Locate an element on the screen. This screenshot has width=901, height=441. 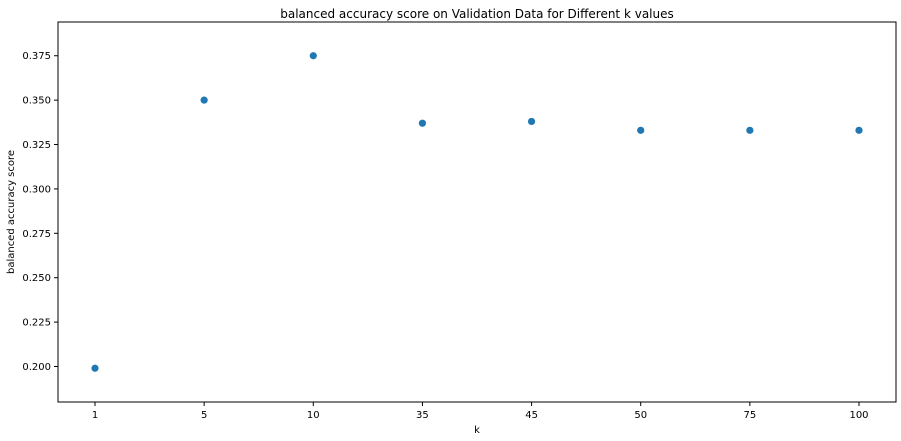
x-tick-label: 50 is located at coordinates (640, 415).